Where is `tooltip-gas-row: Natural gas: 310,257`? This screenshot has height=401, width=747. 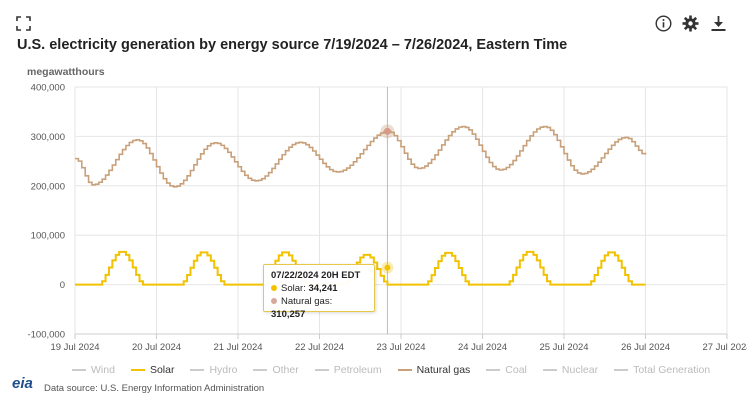 tooltip-gas-row: Natural gas: 310,257 is located at coordinates (319, 308).